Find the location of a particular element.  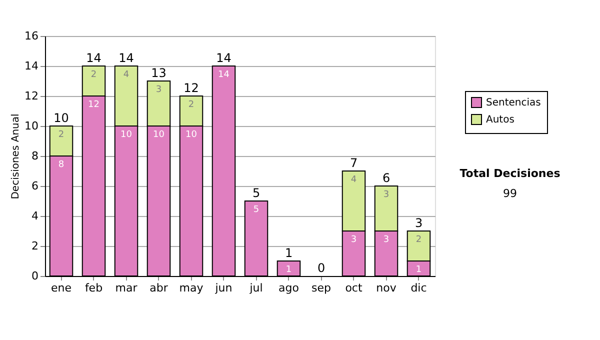

x-tick-label: dic is located at coordinates (418, 288).